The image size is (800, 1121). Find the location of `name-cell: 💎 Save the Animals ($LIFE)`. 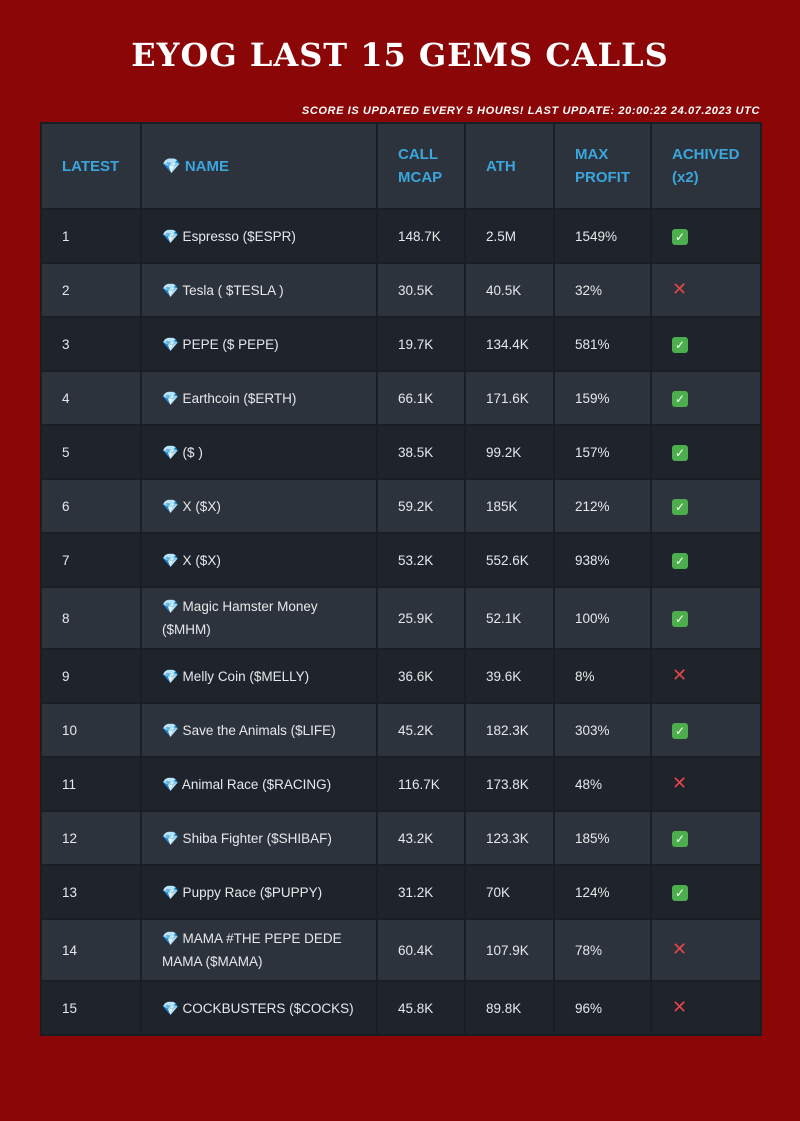

name-cell: 💎 Save the Animals ($LIFE) is located at coordinates (259, 730).